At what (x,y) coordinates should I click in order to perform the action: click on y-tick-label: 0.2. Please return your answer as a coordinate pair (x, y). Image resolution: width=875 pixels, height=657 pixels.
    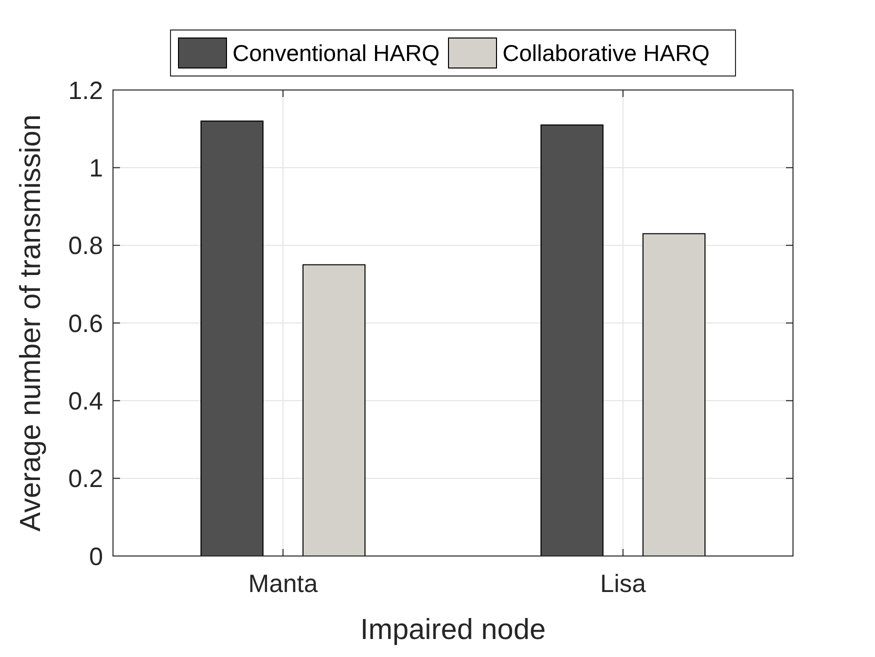
    Looking at the image, I should click on (85, 479).